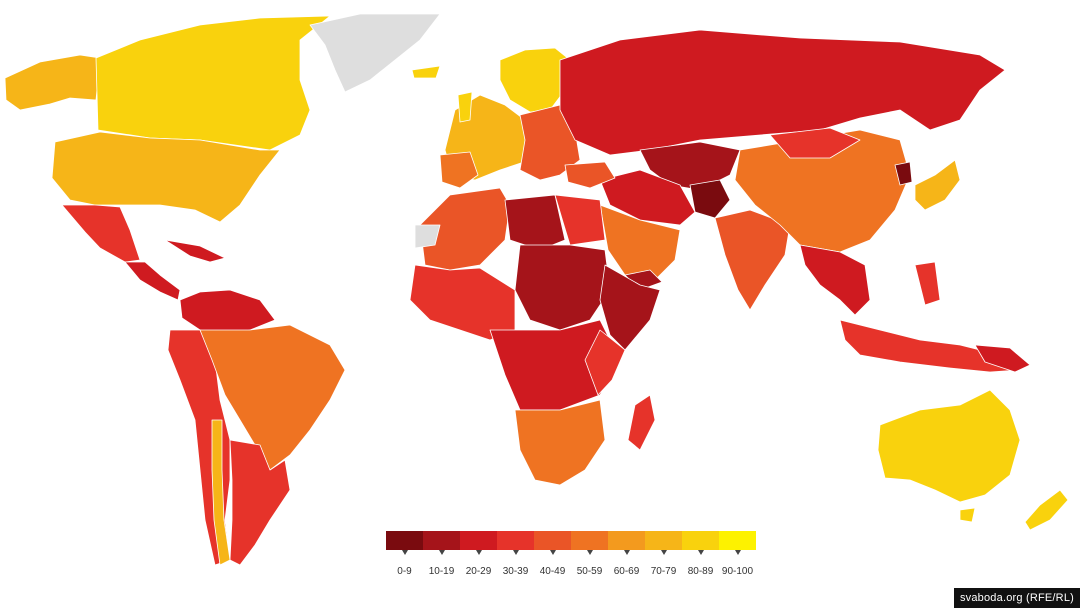 The height and width of the screenshot is (608, 1080). Describe the element at coordinates (737, 571) in the screenshot. I see `legend-label: 90-100` at that location.